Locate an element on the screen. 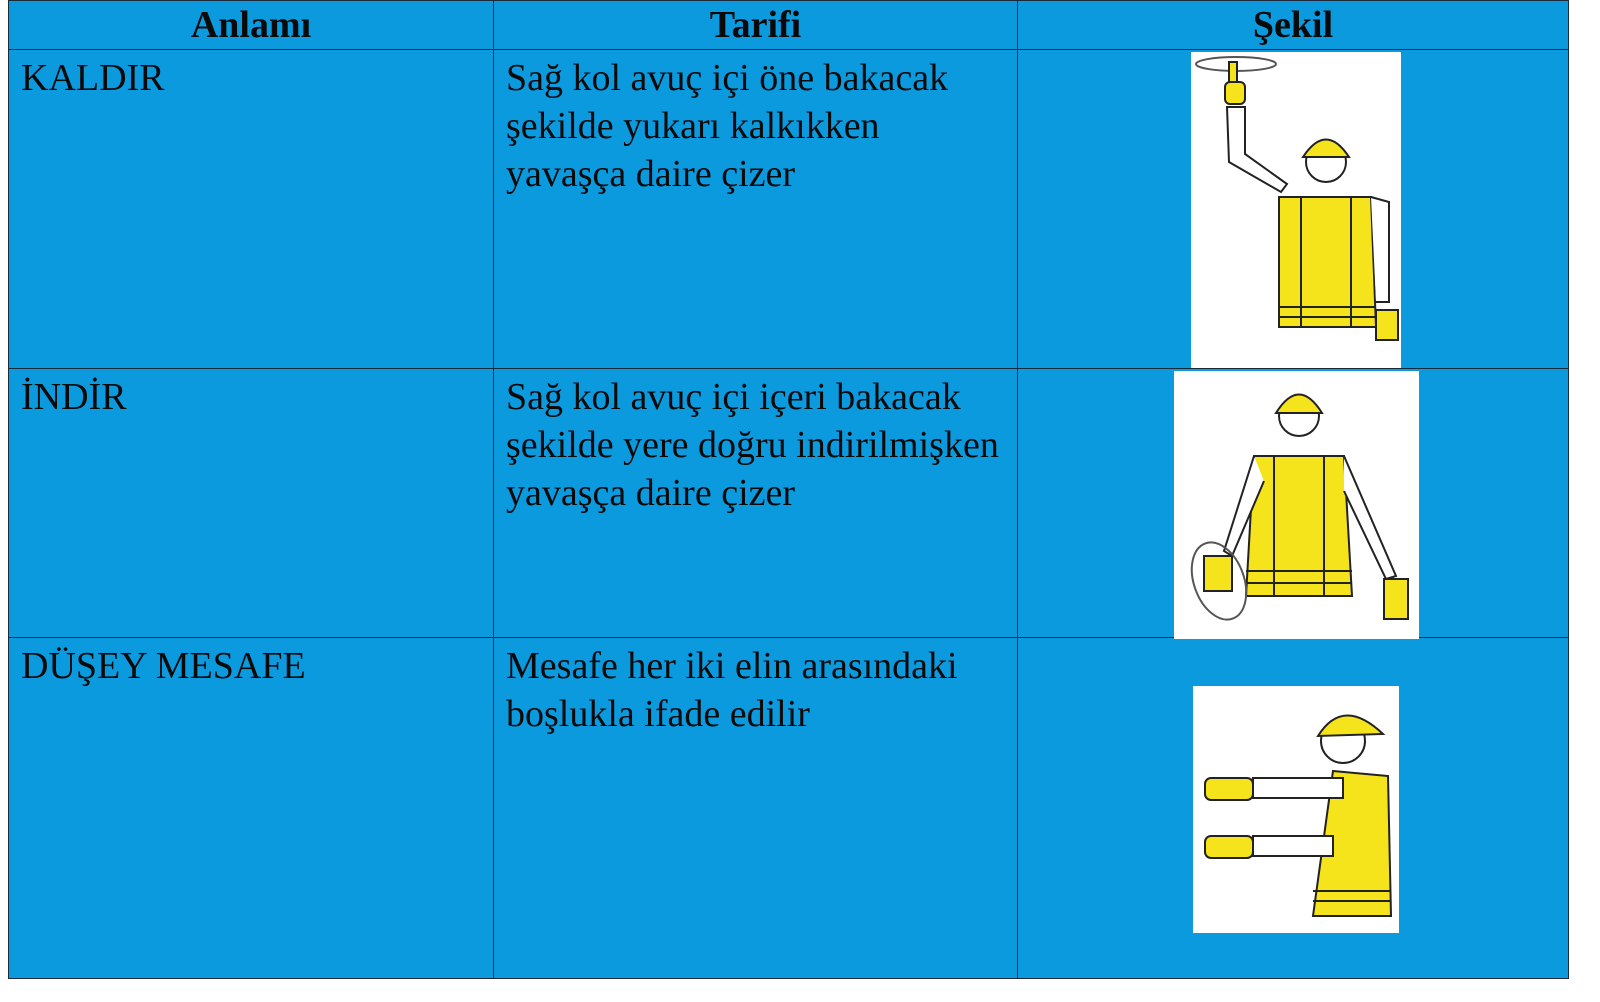 Image resolution: width=1600 pixels, height=1002 pixels. header-row: Anlamı Tarifi Şekil is located at coordinates (788, 25).